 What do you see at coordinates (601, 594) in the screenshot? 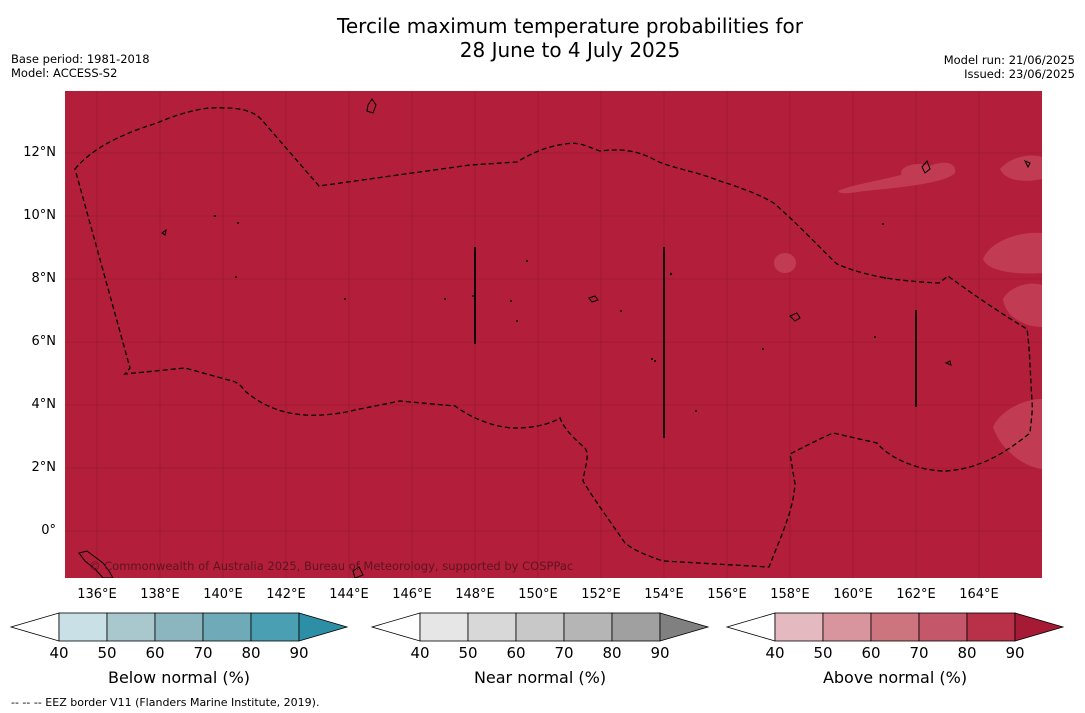
I see `lon-label: 152°E` at bounding box center [601, 594].